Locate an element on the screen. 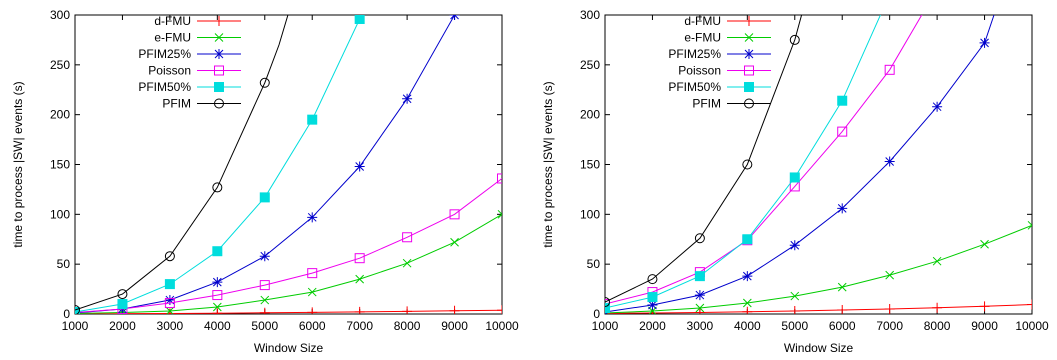 The image size is (1057, 360). x-tick-label: 8000 is located at coordinates (937, 326).